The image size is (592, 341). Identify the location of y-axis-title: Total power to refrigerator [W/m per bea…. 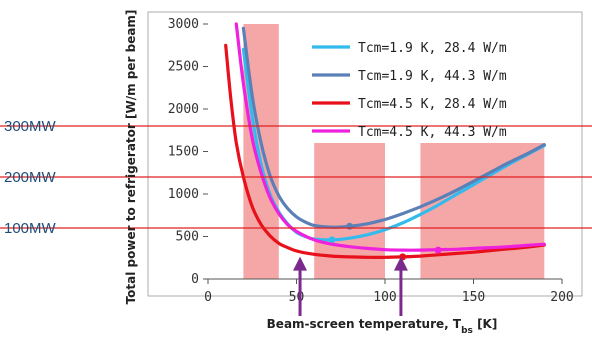
(131, 157).